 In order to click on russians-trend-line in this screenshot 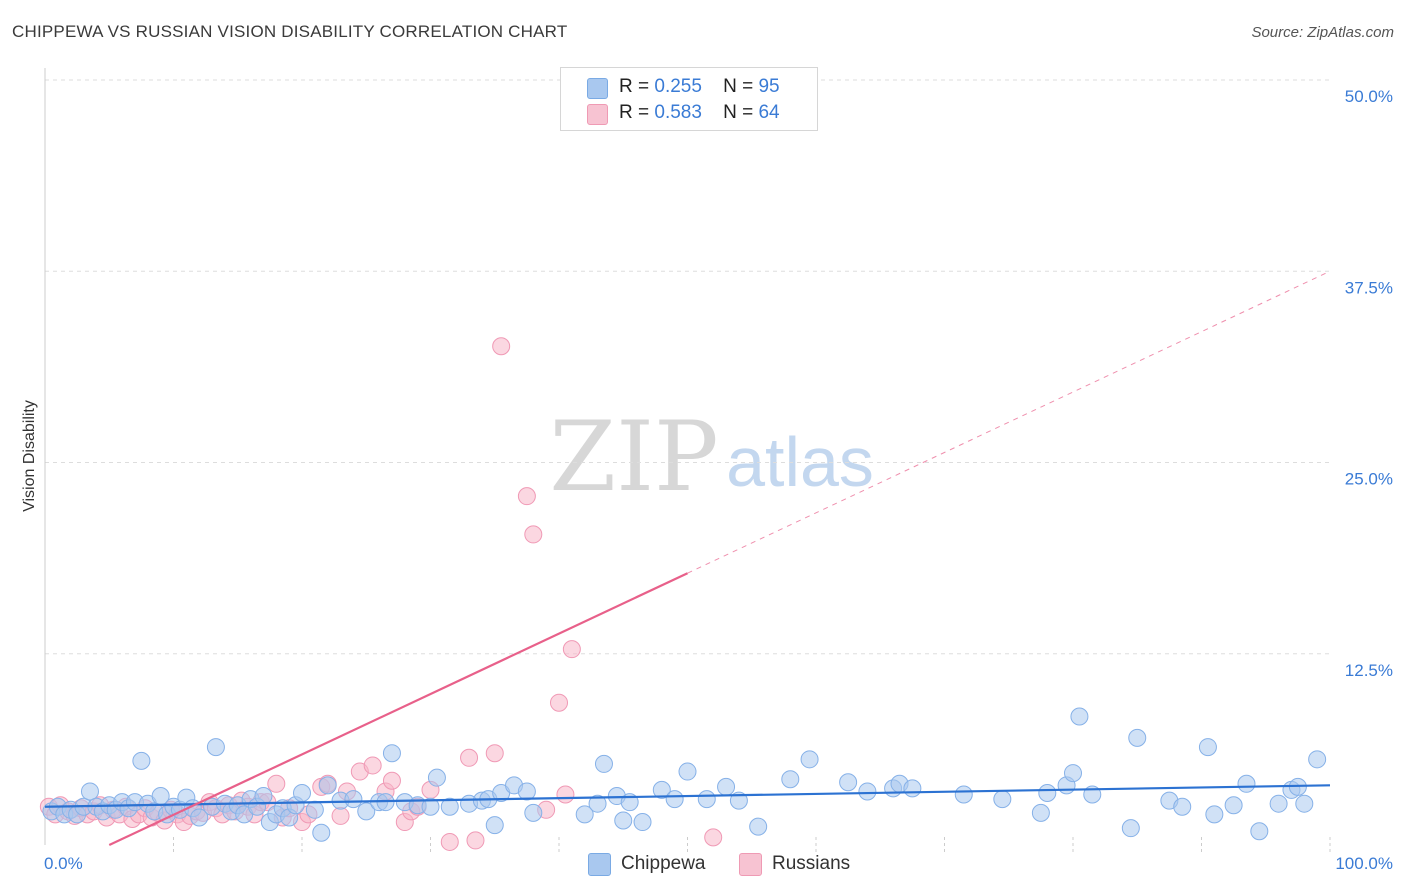, I will do `click(398, 709)`.